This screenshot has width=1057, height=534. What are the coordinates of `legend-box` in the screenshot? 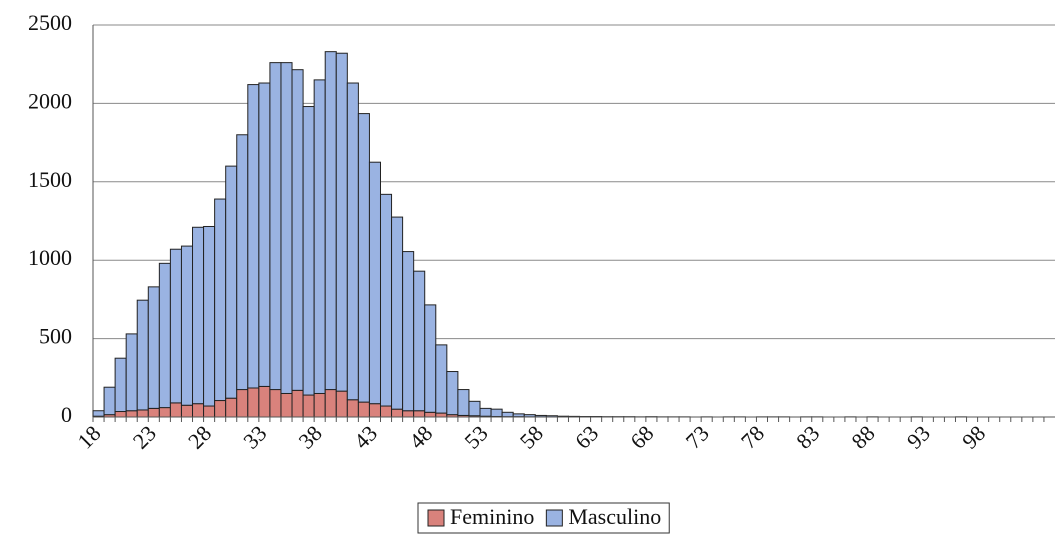 It's located at (543, 518).